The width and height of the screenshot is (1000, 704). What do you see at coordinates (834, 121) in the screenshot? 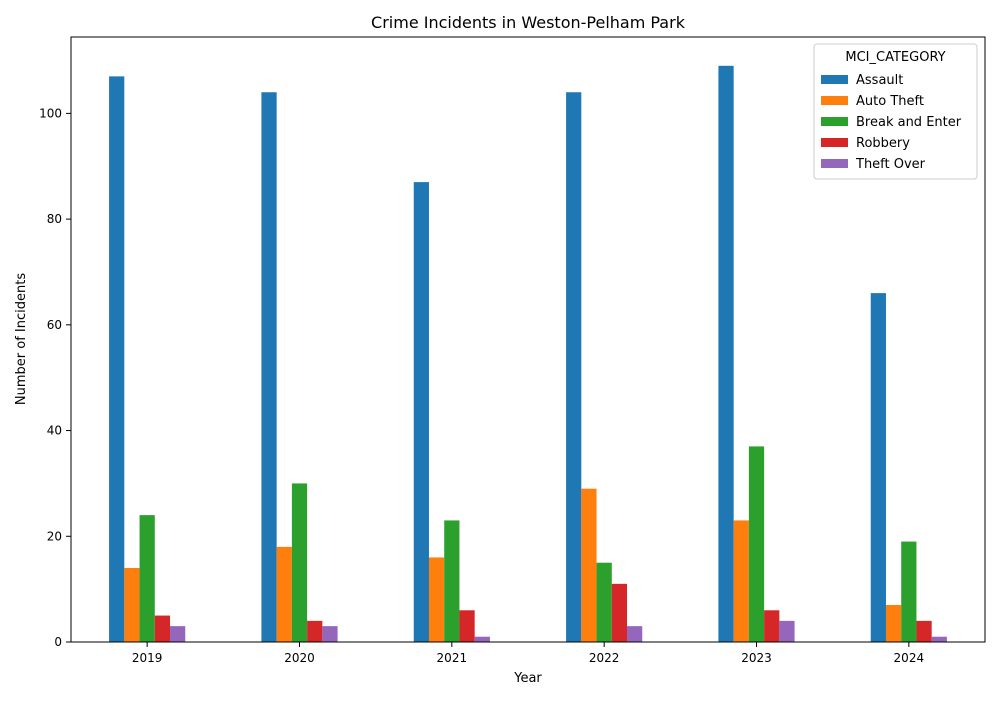
I see `legend-swatch-break-and-enter` at bounding box center [834, 121].